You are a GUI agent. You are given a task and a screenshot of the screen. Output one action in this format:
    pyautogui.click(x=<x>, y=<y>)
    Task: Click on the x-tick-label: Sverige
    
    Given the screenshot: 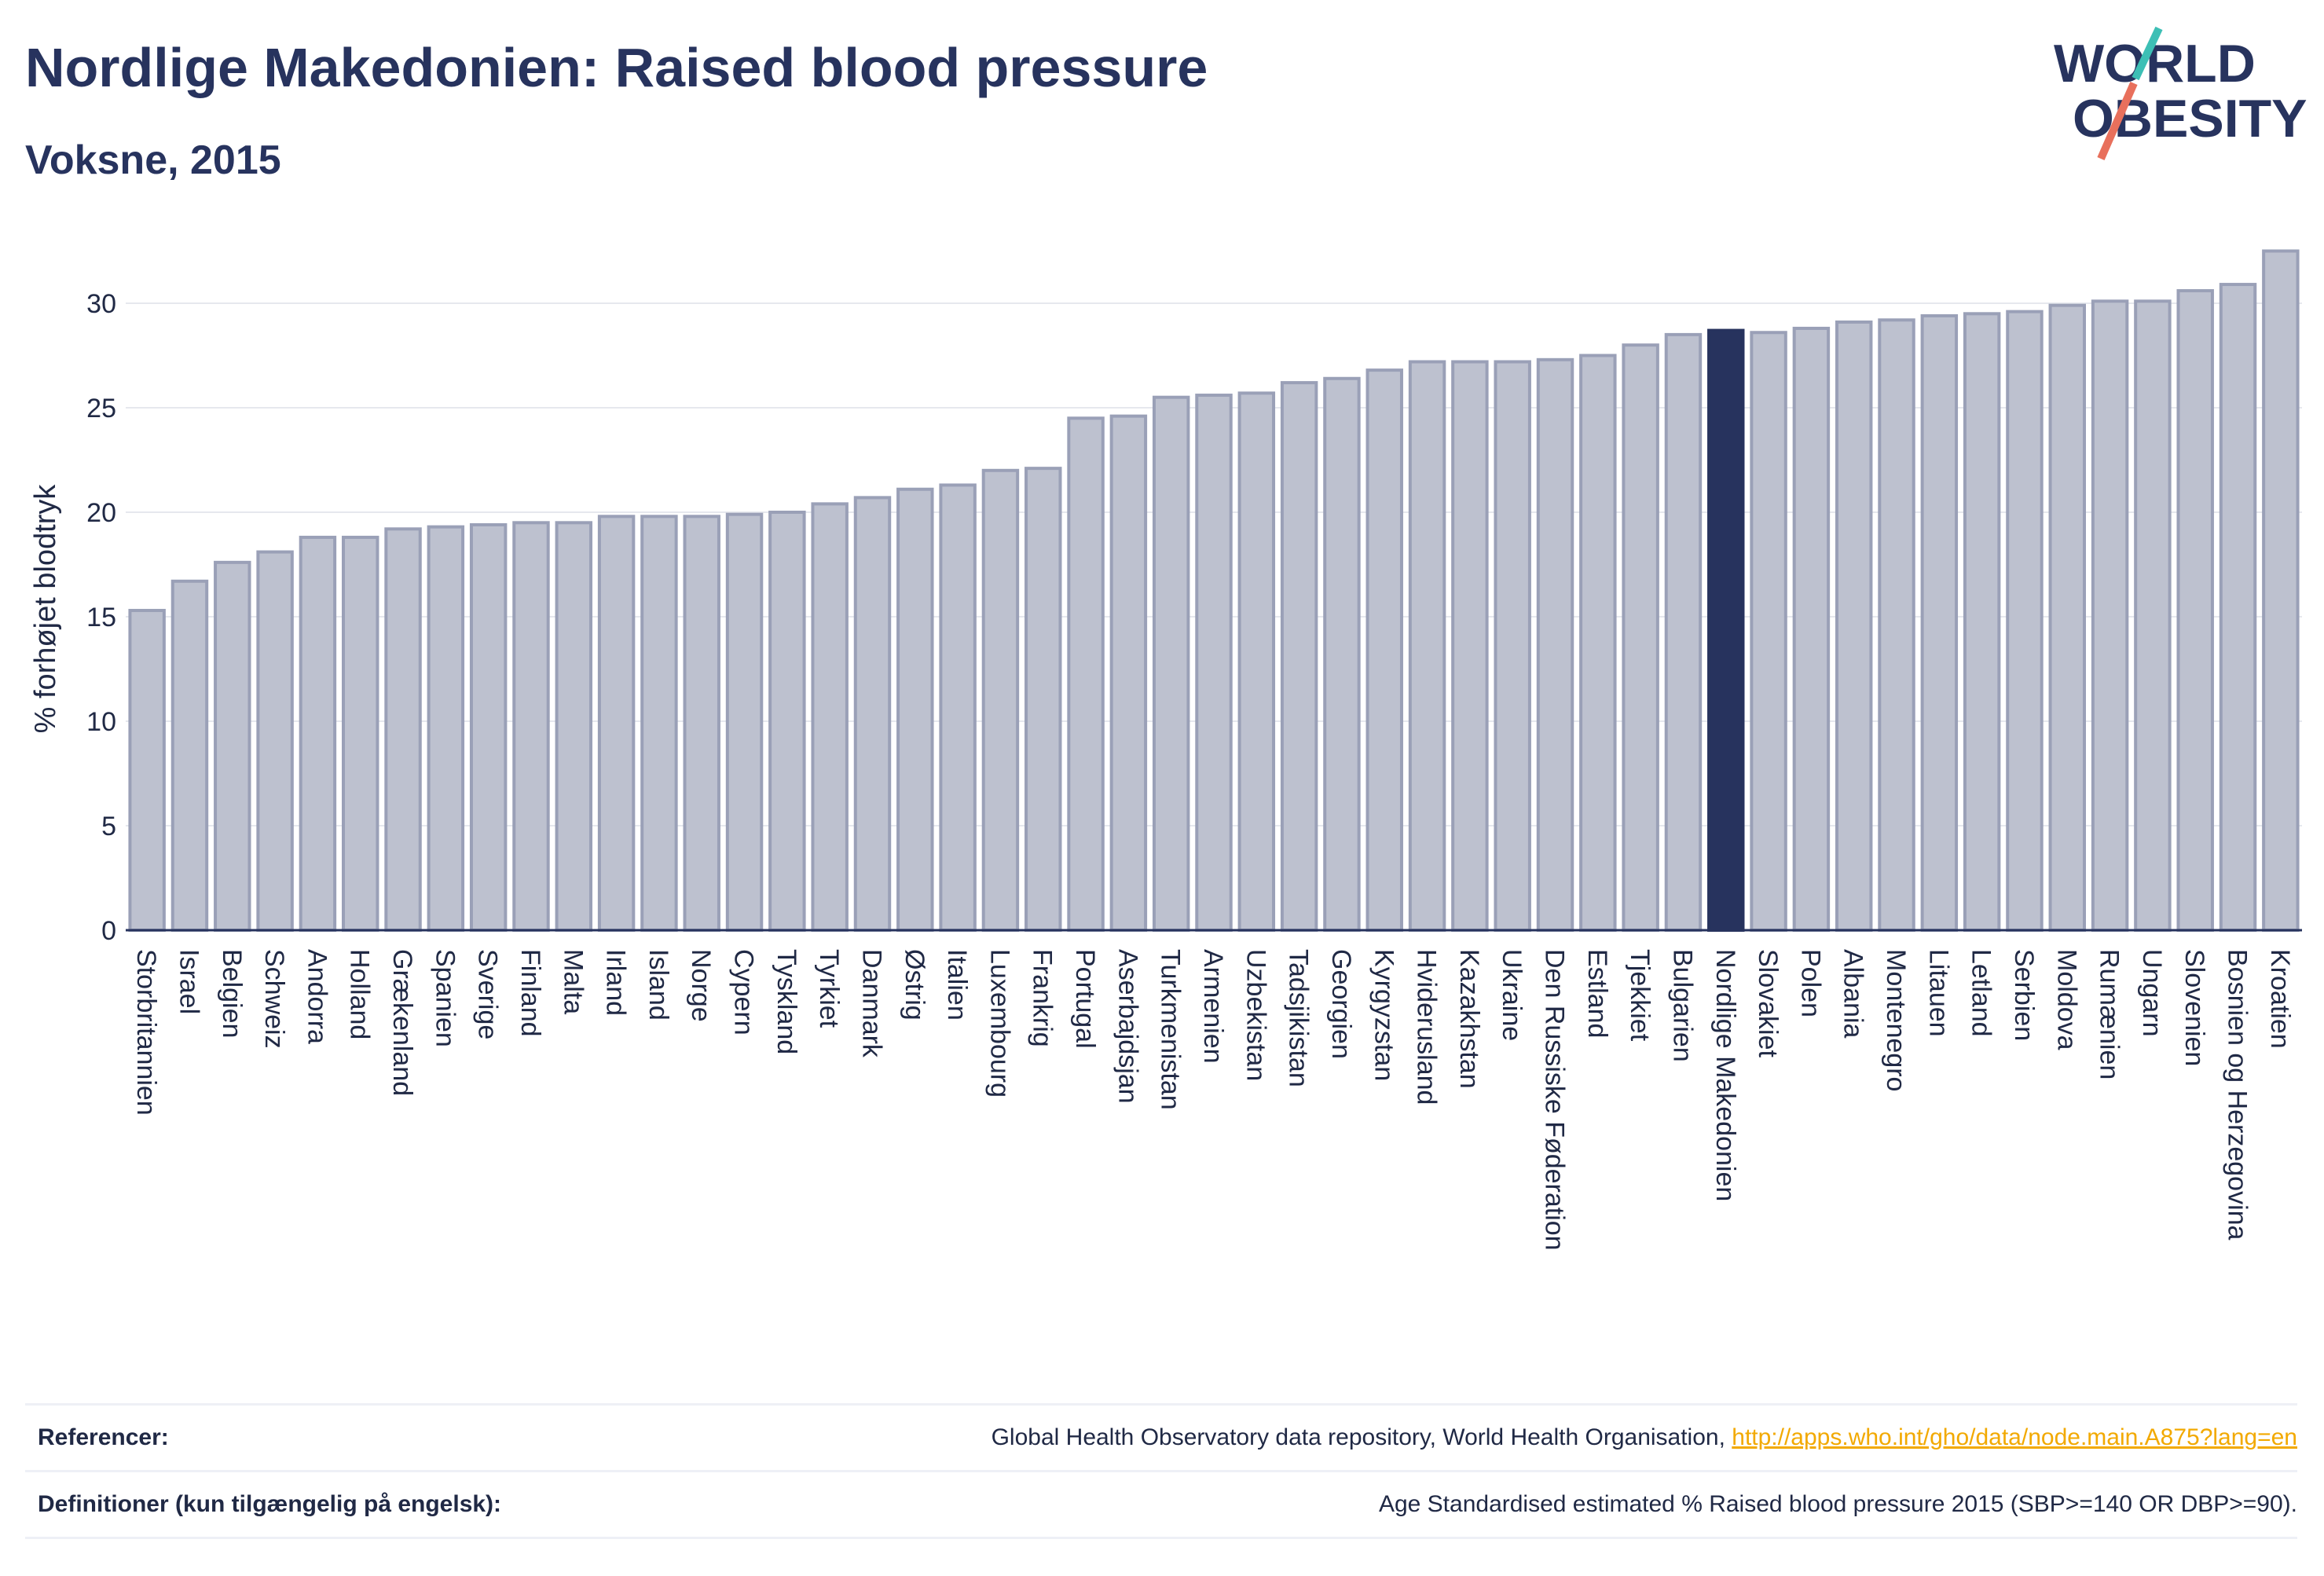 What is the action you would take?
    pyautogui.click(x=488, y=994)
    